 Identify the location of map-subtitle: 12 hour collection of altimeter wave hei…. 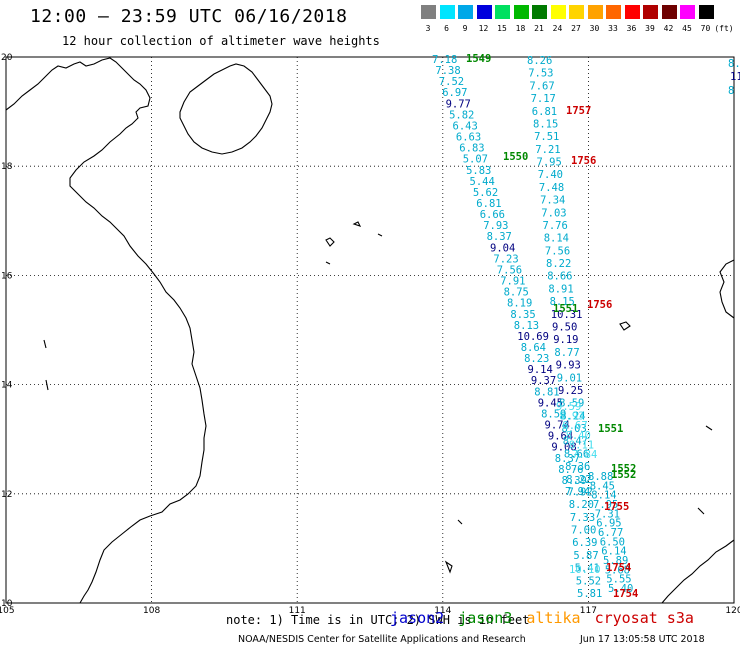
(221, 41).